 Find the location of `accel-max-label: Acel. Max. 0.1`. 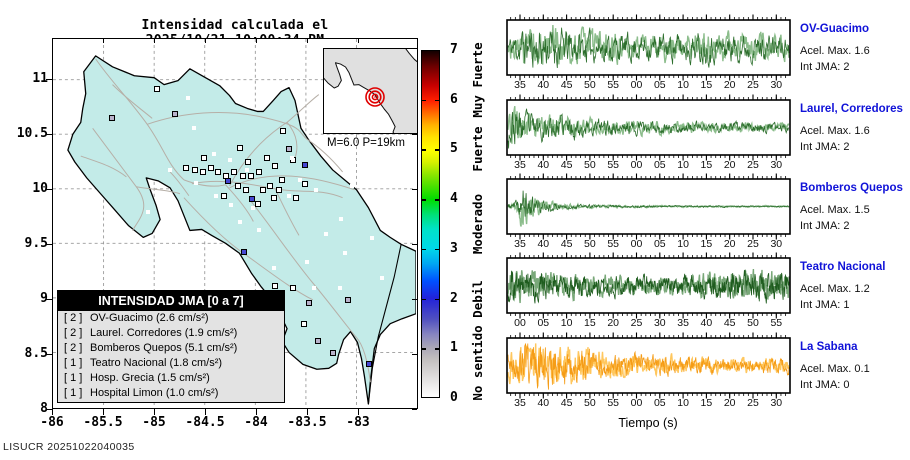

accel-max-label: Acel. Max. 0.1 is located at coordinates (835, 369).